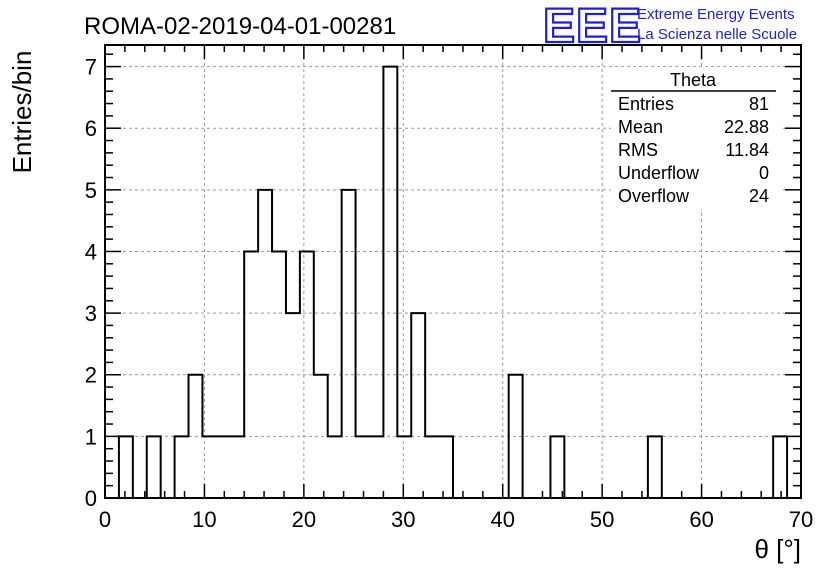  What do you see at coordinates (91, 251) in the screenshot?
I see `y-tick-label: 4` at bounding box center [91, 251].